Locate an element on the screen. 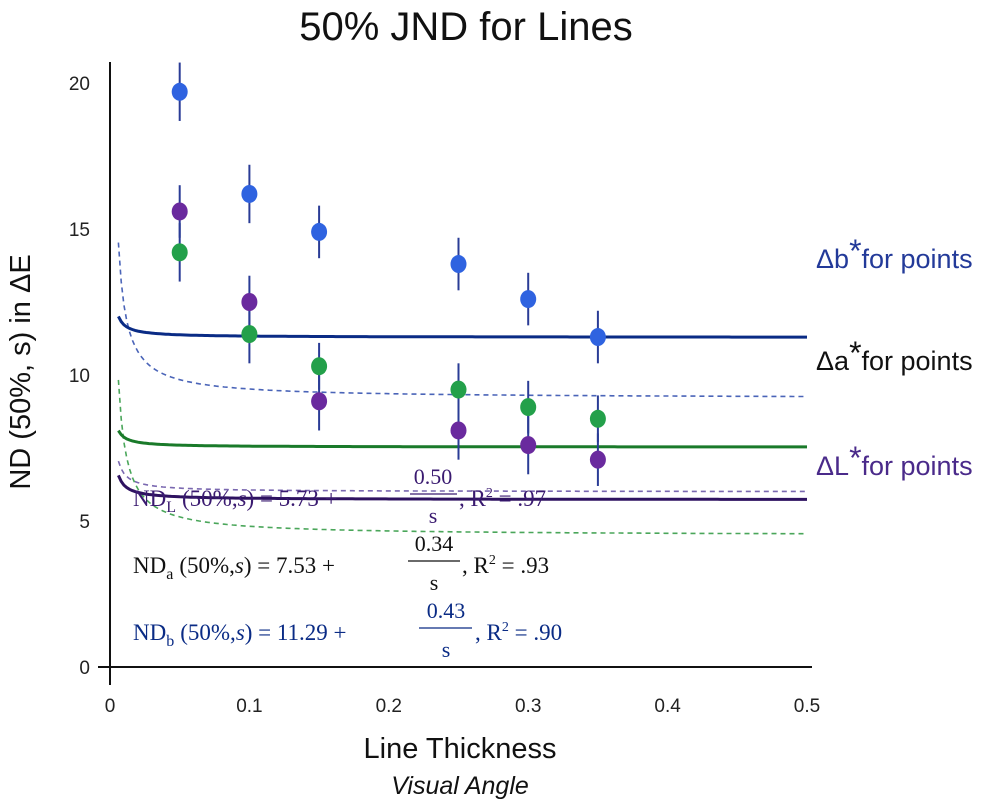  equation-L-r2: , R2 = .97 is located at coordinates (502, 498).